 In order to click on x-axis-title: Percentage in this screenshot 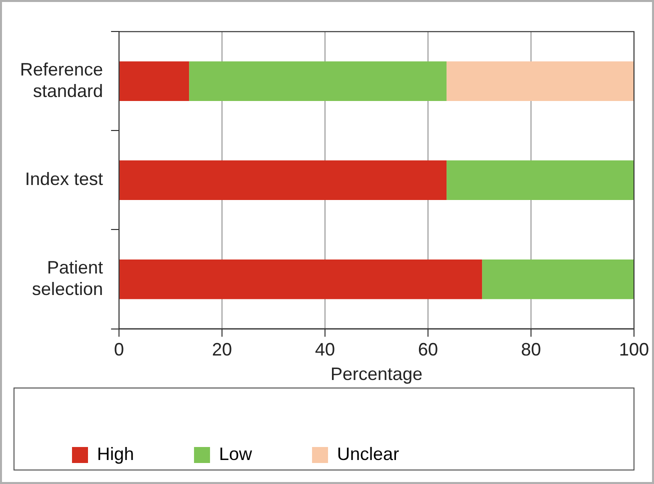, I will do `click(376, 374)`.